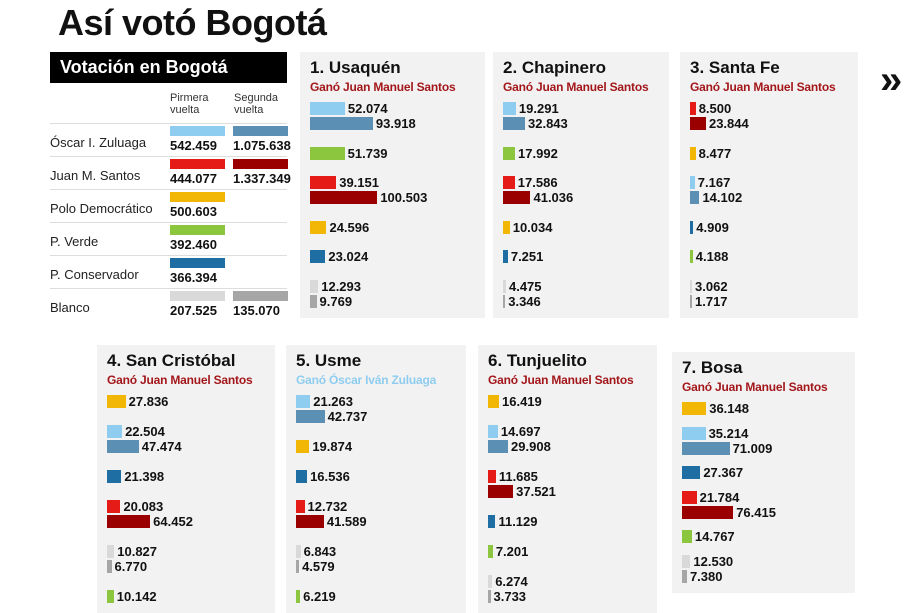 The image size is (920, 613). I want to click on party-group-conservador: 27.367, so click(765, 473).